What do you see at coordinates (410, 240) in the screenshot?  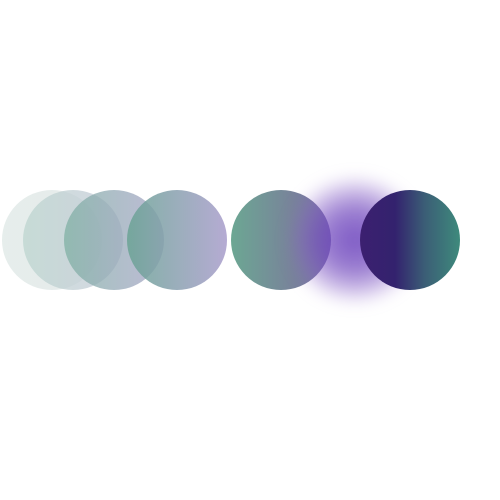 I see `dark-circle` at bounding box center [410, 240].